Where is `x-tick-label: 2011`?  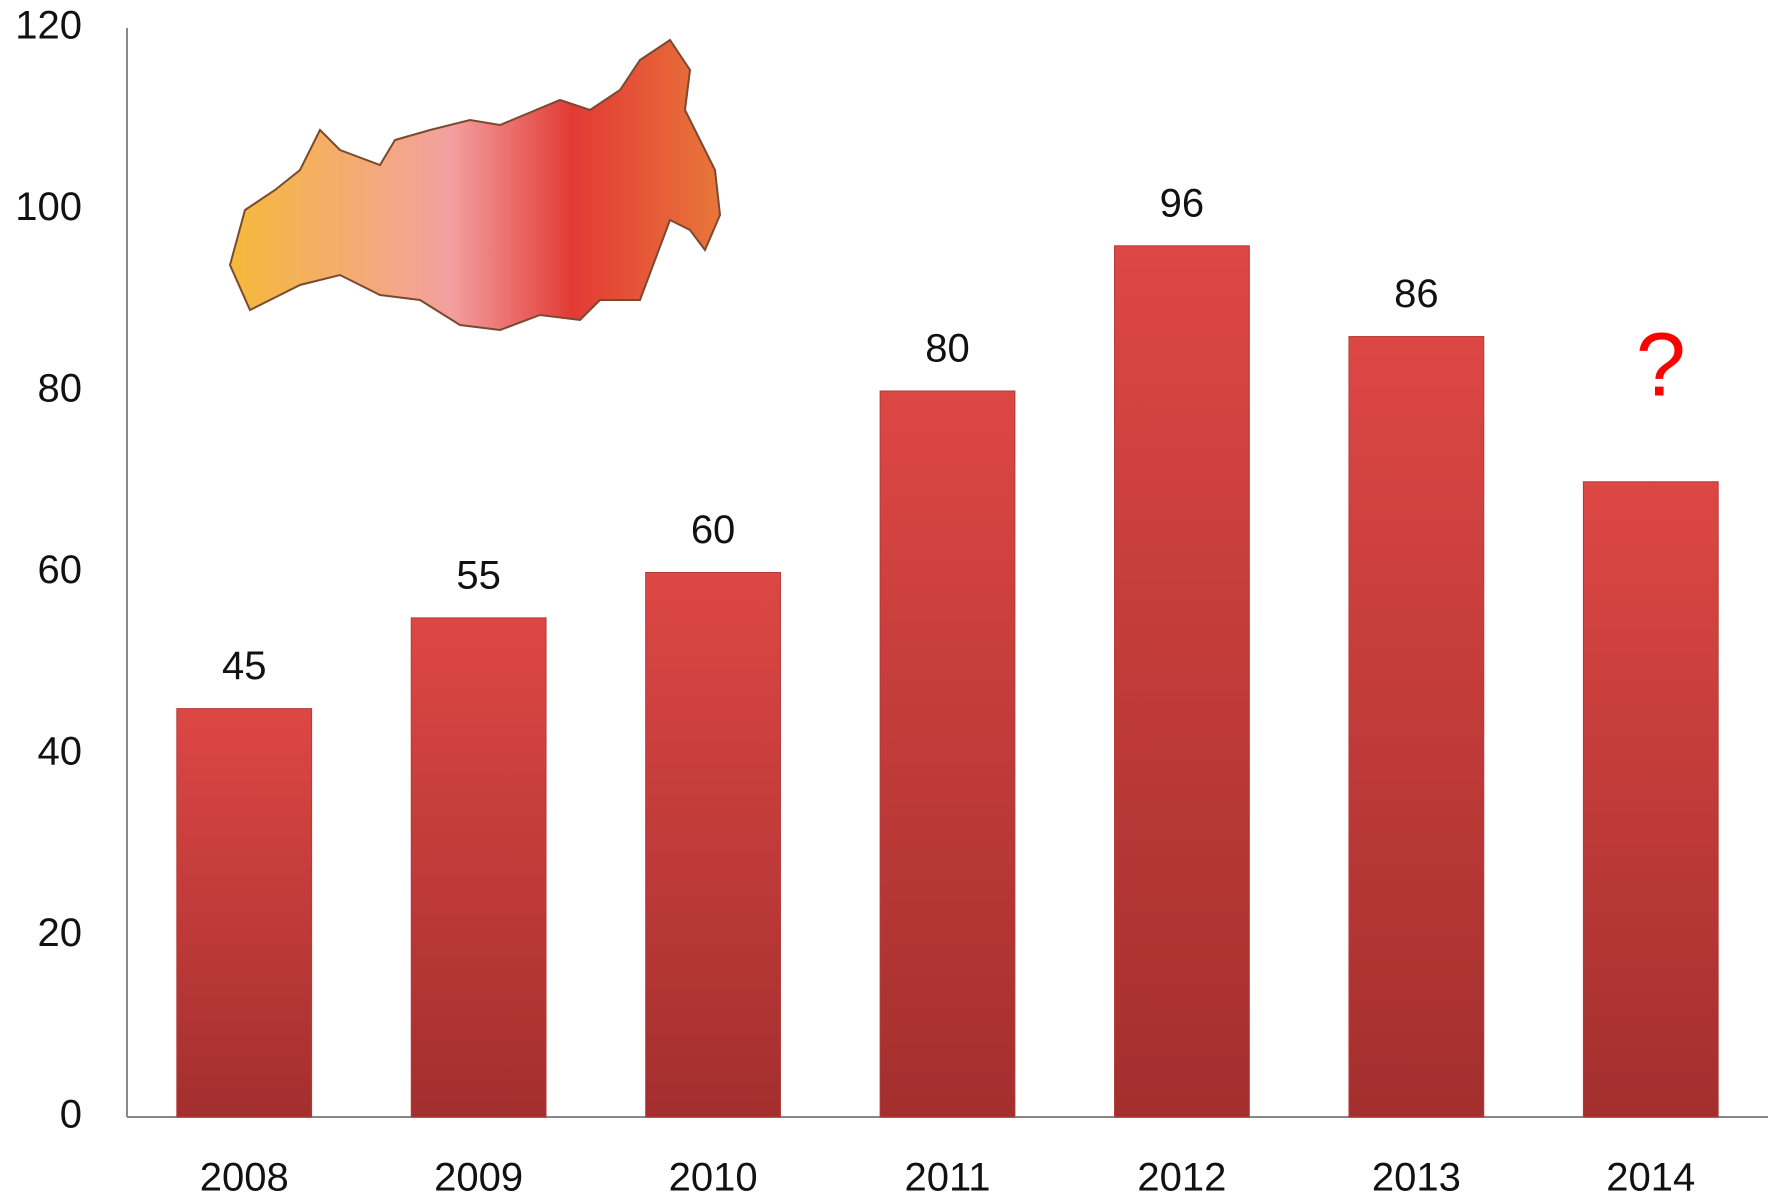
x-tick-label: 2011 is located at coordinates (947, 1178).